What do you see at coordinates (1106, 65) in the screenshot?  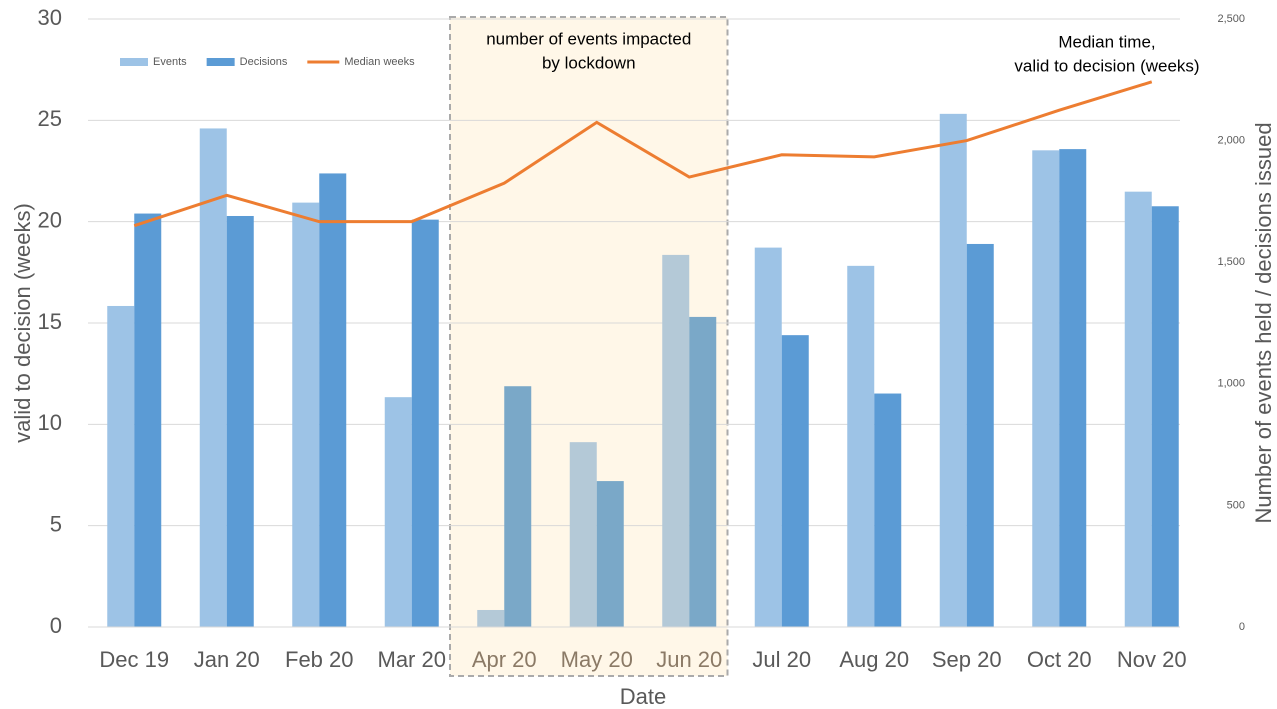 I see `annotation: valid to decision (weeks)` at bounding box center [1106, 65].